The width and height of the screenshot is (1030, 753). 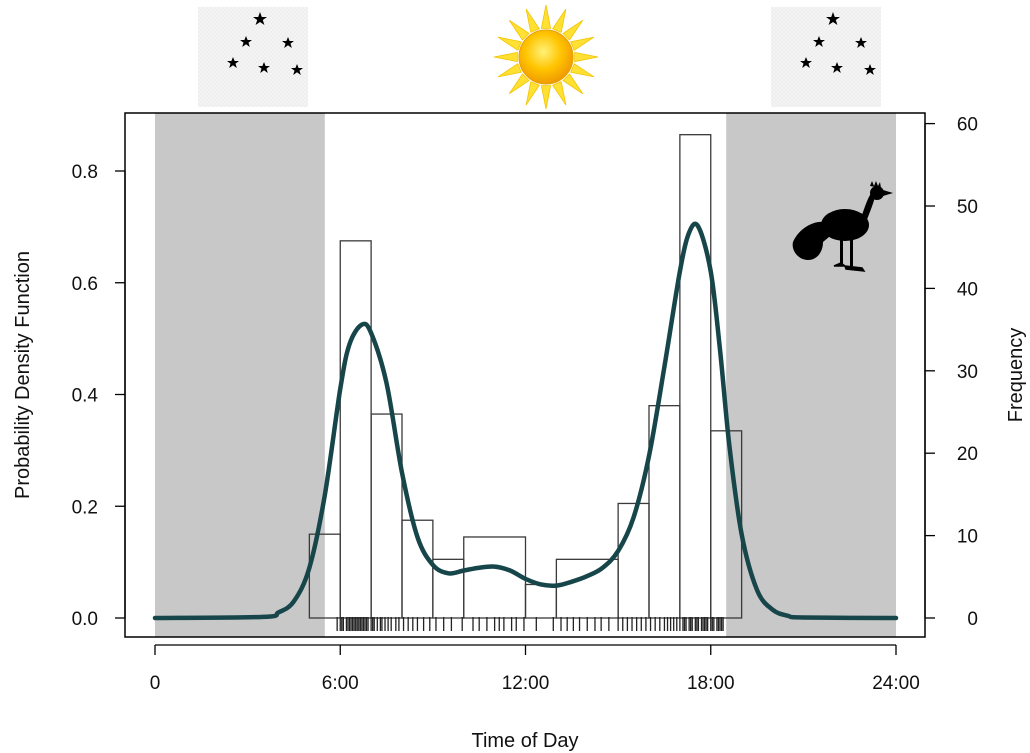 What do you see at coordinates (85, 172) in the screenshot?
I see `y-tick-label-left: 0.8` at bounding box center [85, 172].